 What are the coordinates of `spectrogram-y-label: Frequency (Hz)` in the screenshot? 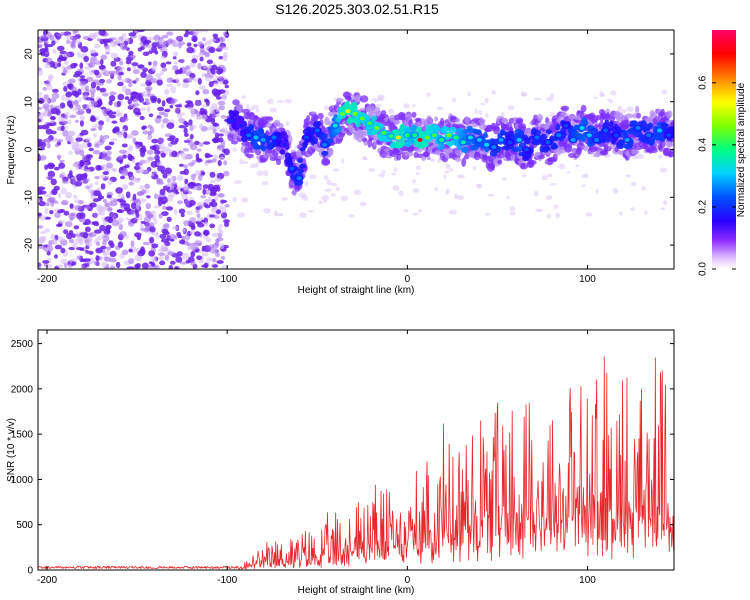 It's located at (11, 150).